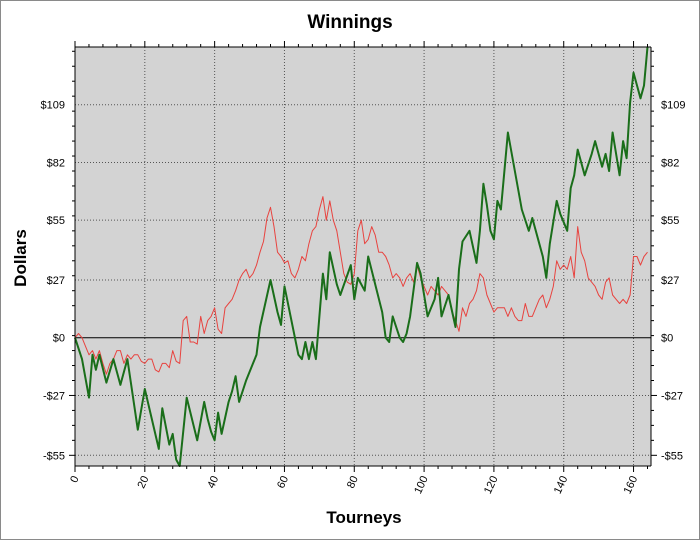  Describe the element at coordinates (561, 485) in the screenshot. I see `x-tick-label: 140` at that location.